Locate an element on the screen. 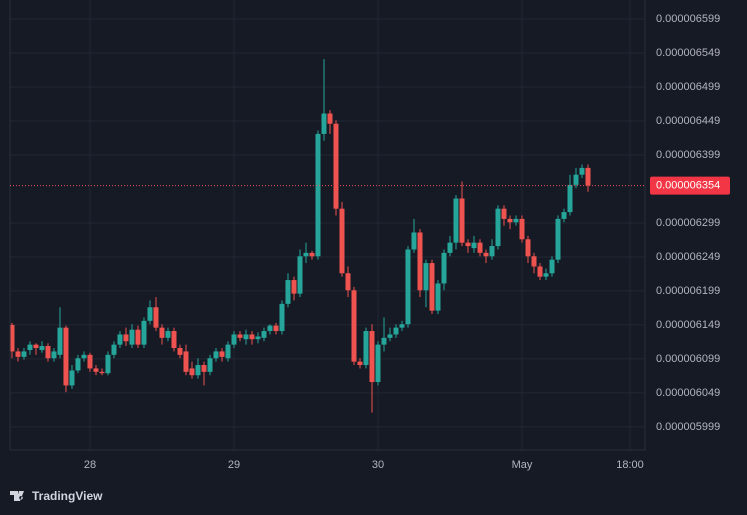 The height and width of the screenshot is (515, 747). x-tick-label: 30 is located at coordinates (378, 465).